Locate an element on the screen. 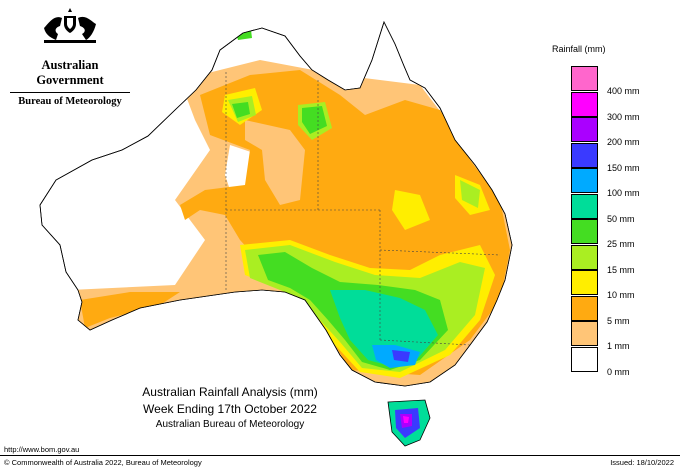  legend-label: 0 mm is located at coordinates (618, 371).